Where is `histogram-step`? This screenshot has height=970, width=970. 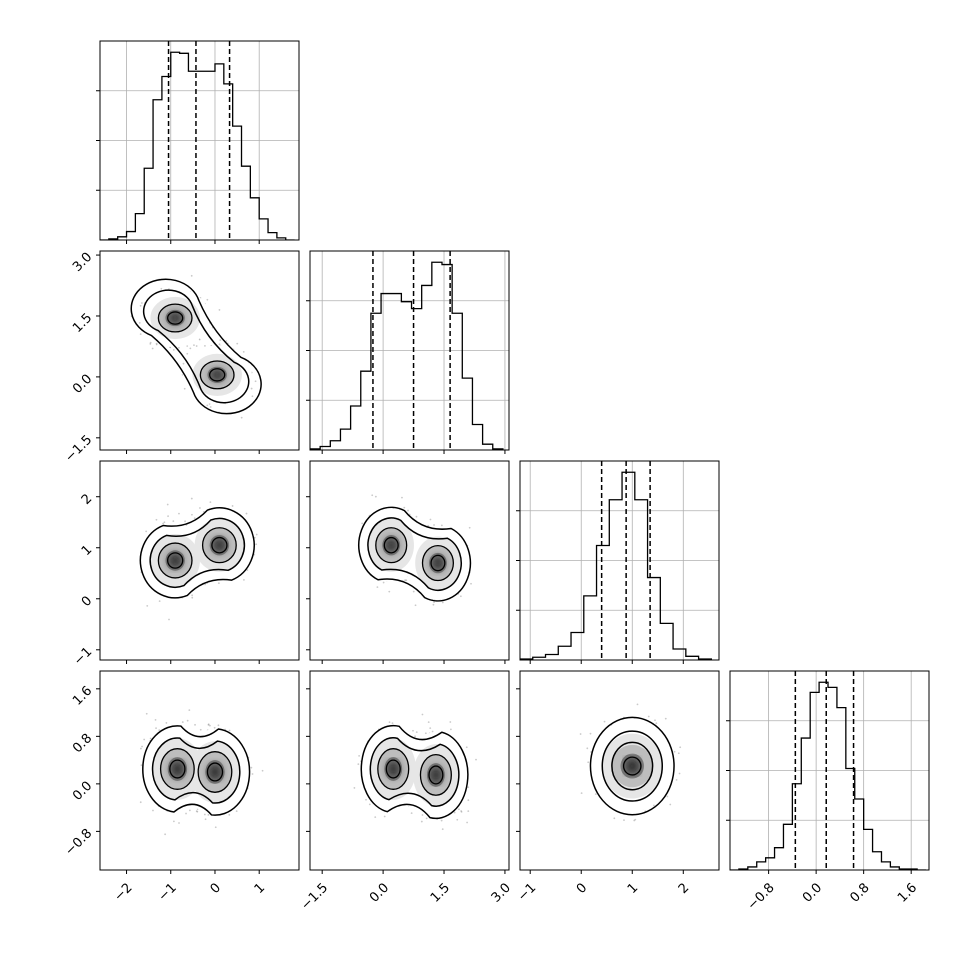 histogram-step is located at coordinates (616, 565).